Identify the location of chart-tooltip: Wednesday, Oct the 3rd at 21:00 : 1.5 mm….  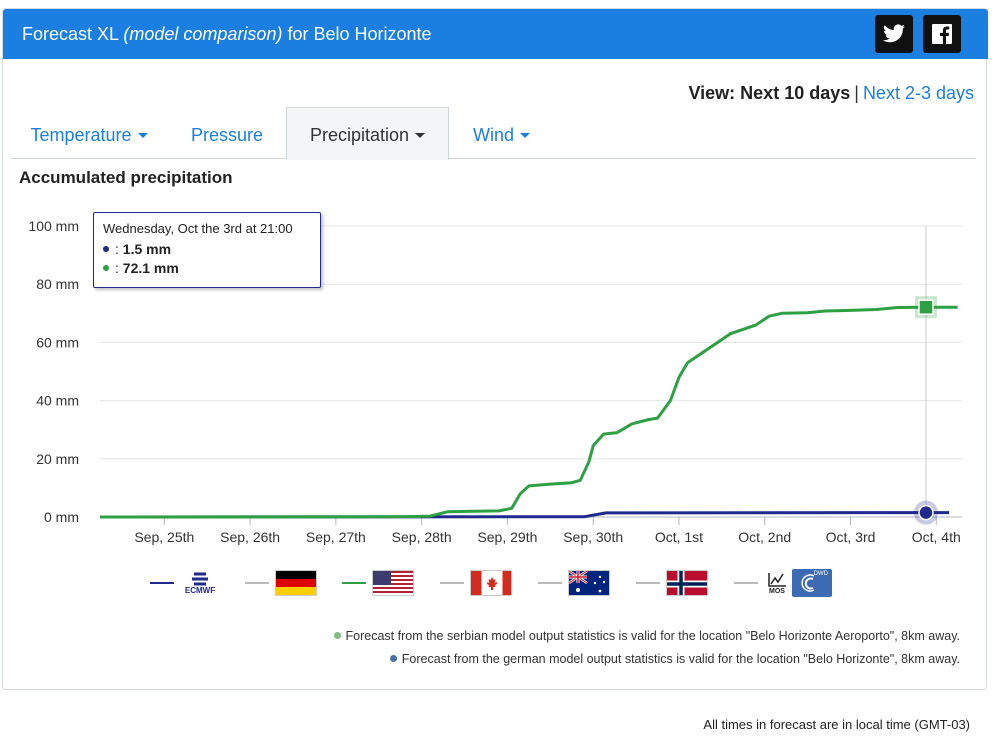
(207, 250).